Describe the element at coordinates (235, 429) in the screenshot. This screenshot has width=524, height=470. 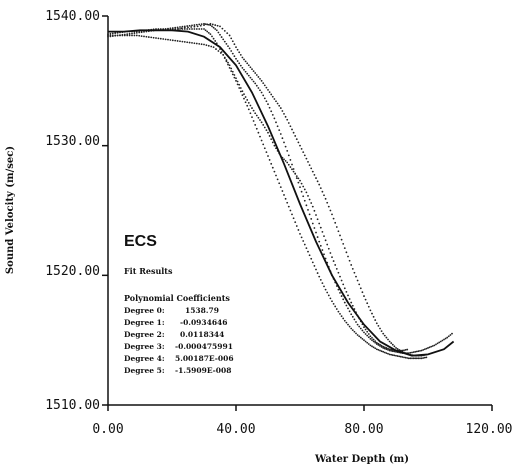
I see `x-tick-label-40: 40.00` at that location.